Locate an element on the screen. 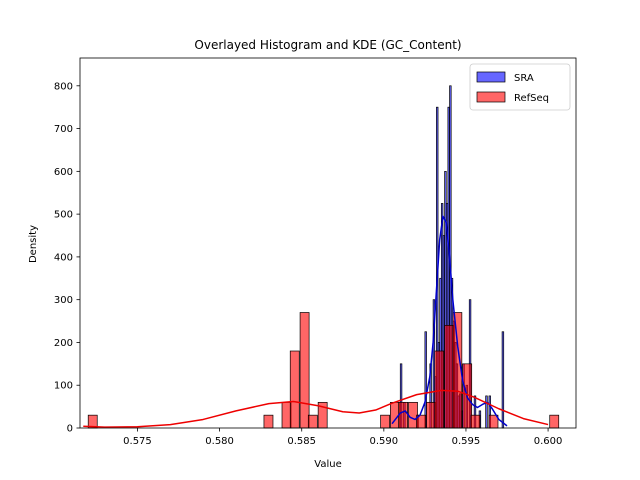 Image resolution: width=640 pixels, height=480 pixels. x-tick-label-1: 0.580 is located at coordinates (219, 441).